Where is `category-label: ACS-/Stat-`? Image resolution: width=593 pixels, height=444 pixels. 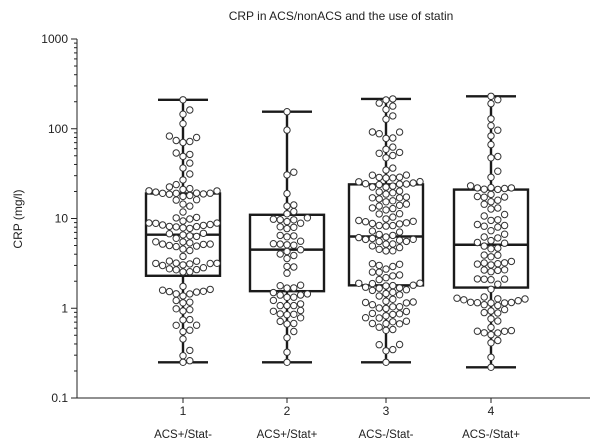 category-label: ACS-/Stat- is located at coordinates (386, 435).